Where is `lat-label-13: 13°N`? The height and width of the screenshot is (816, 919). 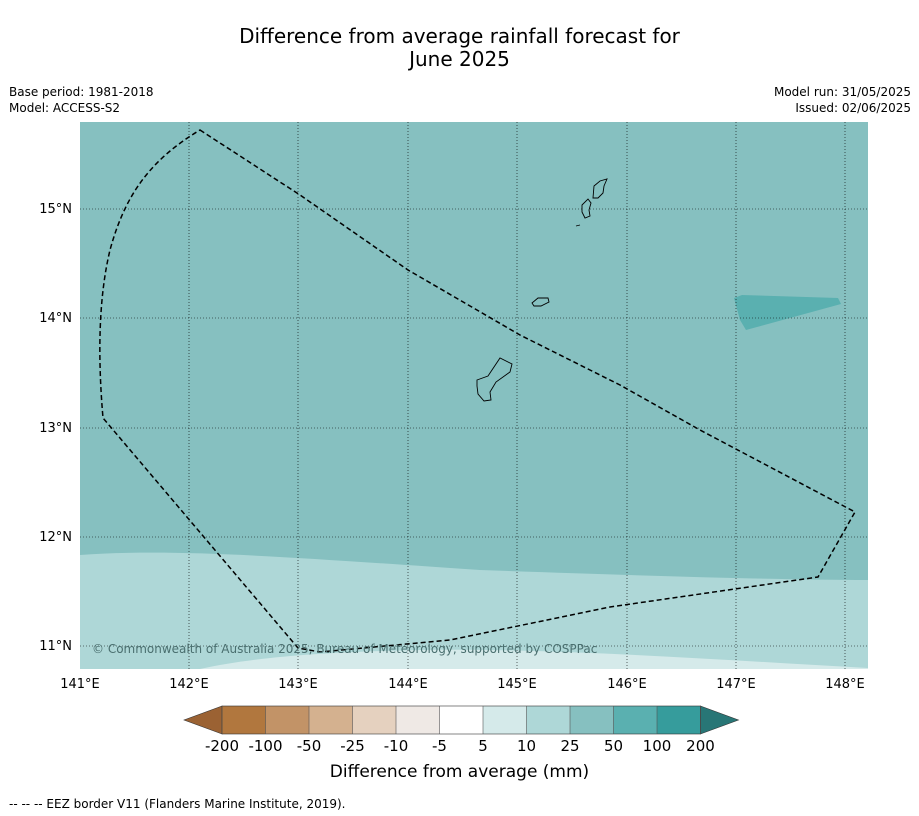 lat-label-13: 13°N is located at coordinates (55, 428).